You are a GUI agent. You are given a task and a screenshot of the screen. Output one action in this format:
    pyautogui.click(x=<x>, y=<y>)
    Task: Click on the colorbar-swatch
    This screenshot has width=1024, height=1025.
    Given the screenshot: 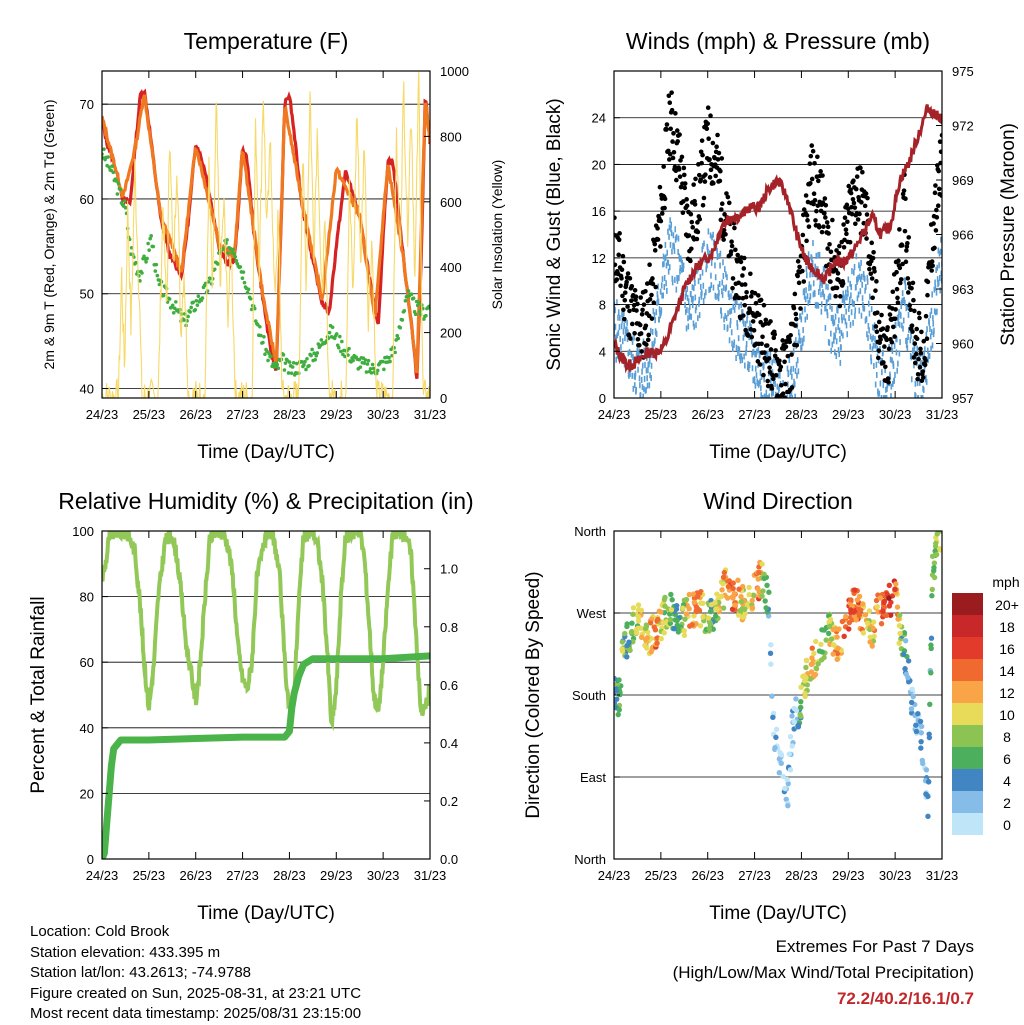 What is the action you would take?
    pyautogui.click(x=967, y=802)
    